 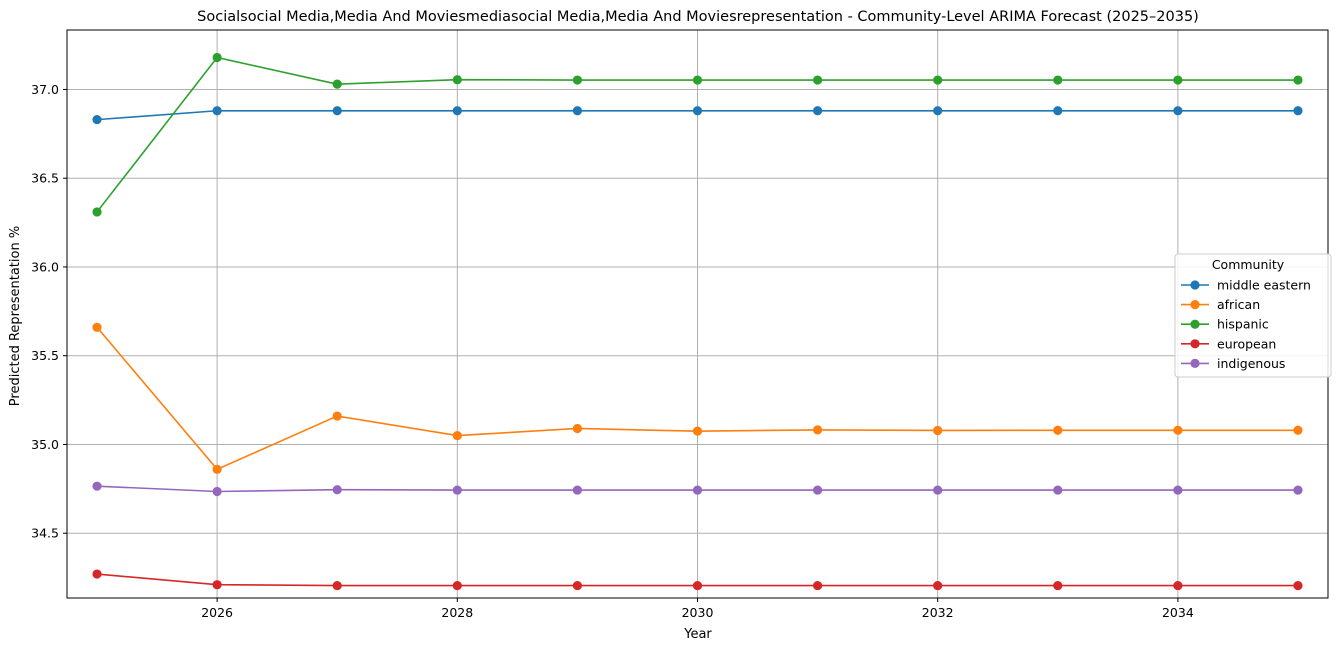 I want to click on series-indigenous, so click(x=697, y=489).